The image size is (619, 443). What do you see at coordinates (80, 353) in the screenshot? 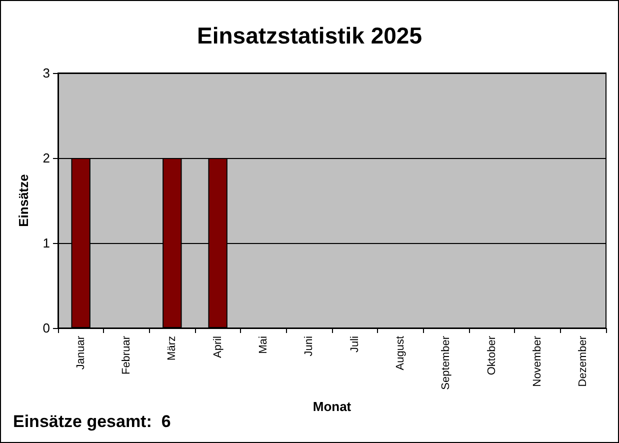
I see `x-tick-label: Januar` at bounding box center [80, 353].